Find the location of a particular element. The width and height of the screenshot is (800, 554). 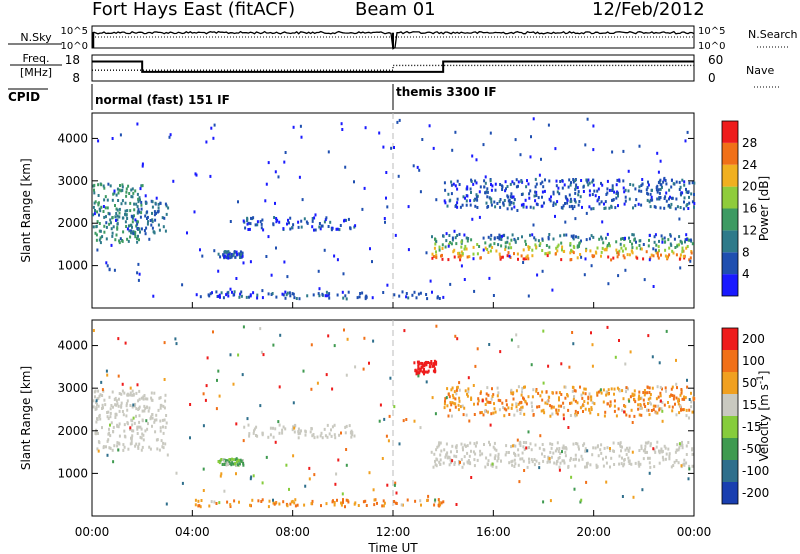

velocity-ytick-label: 2000 is located at coordinates (72, 431).